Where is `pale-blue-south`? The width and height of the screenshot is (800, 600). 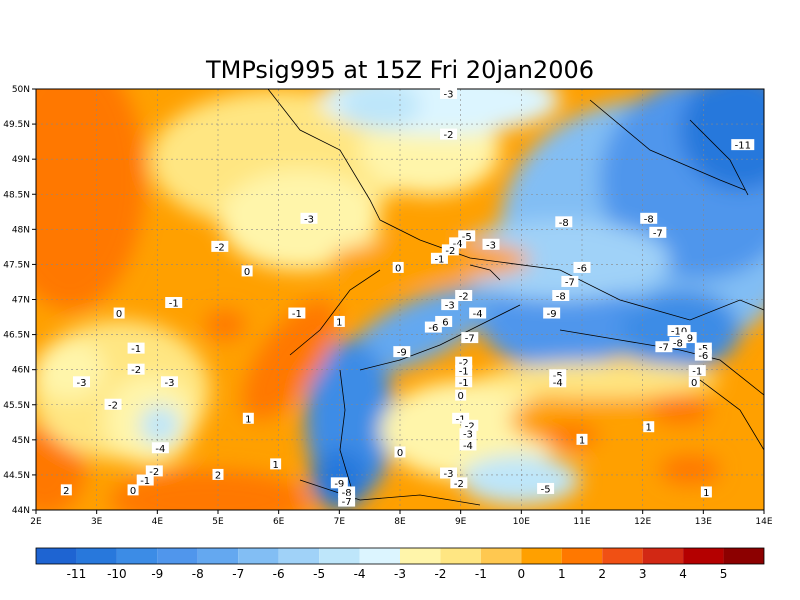
pale-blue-south is located at coordinates (520, 480).